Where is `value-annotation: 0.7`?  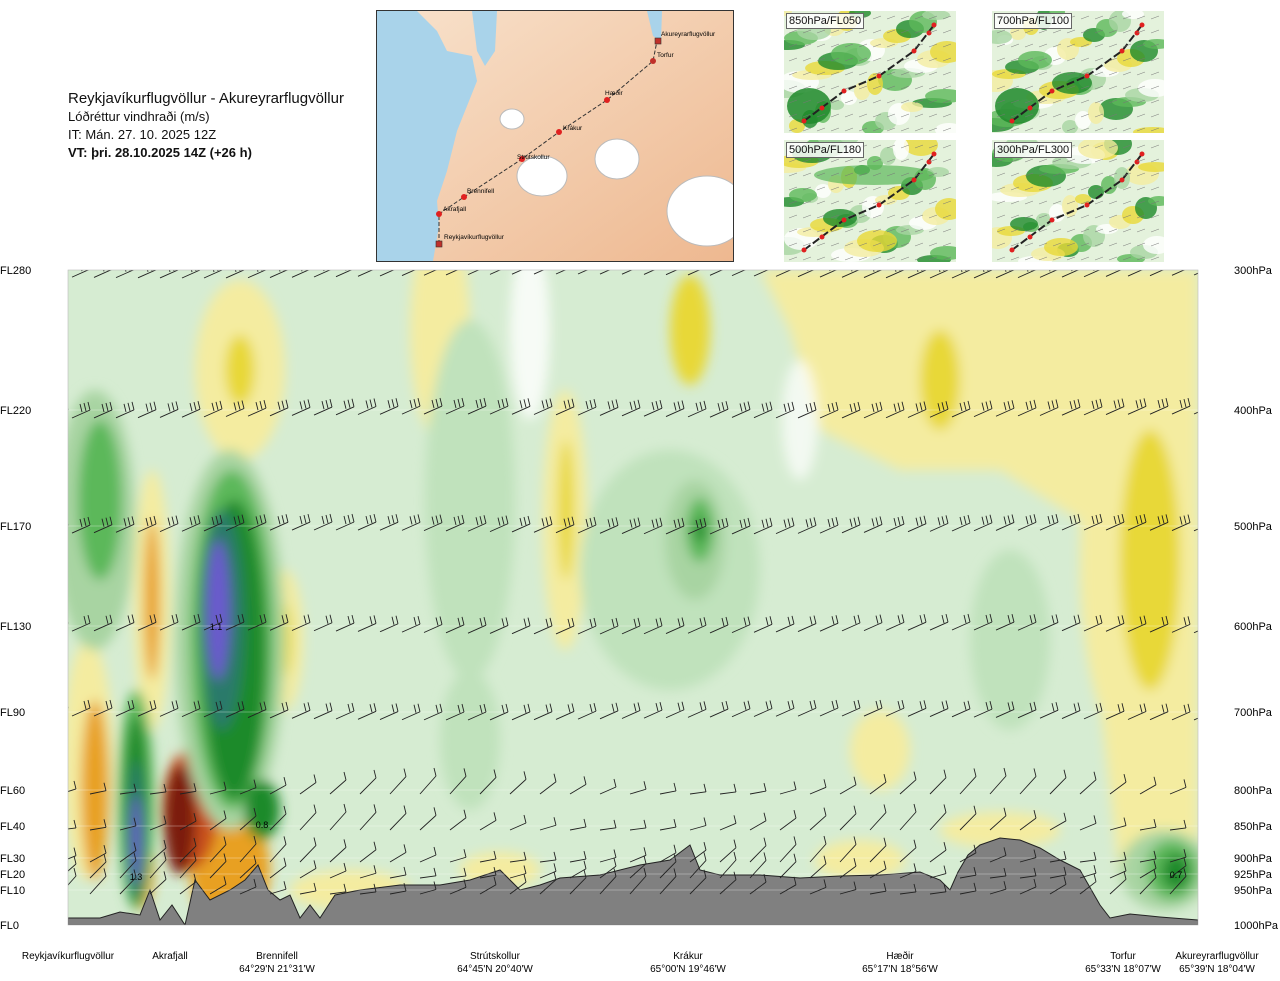 value-annotation: 0.7 is located at coordinates (1176, 875).